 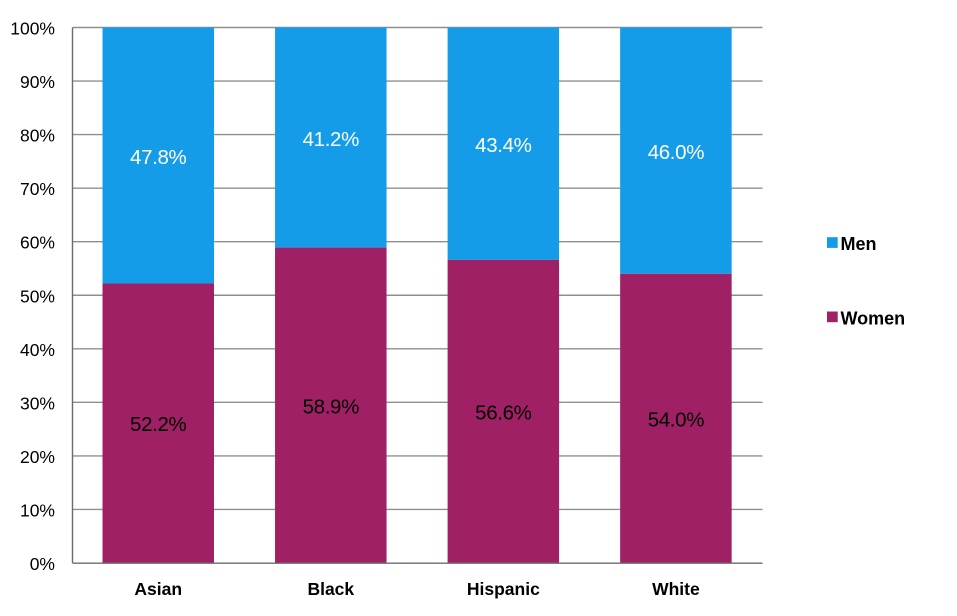 What do you see at coordinates (158, 157) in the screenshot?
I see `svg-text: 47.8%` at bounding box center [158, 157].